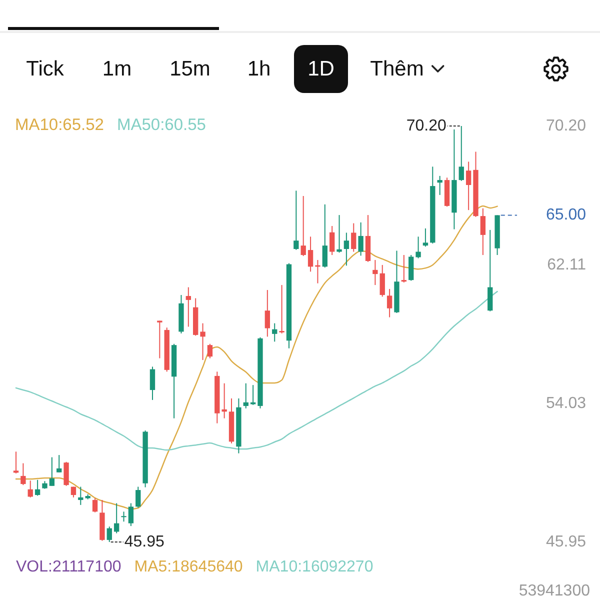 This screenshot has height=600, width=600. What do you see at coordinates (315, 567) in the screenshot?
I see `legend-label: MA10:16092270` at bounding box center [315, 567].